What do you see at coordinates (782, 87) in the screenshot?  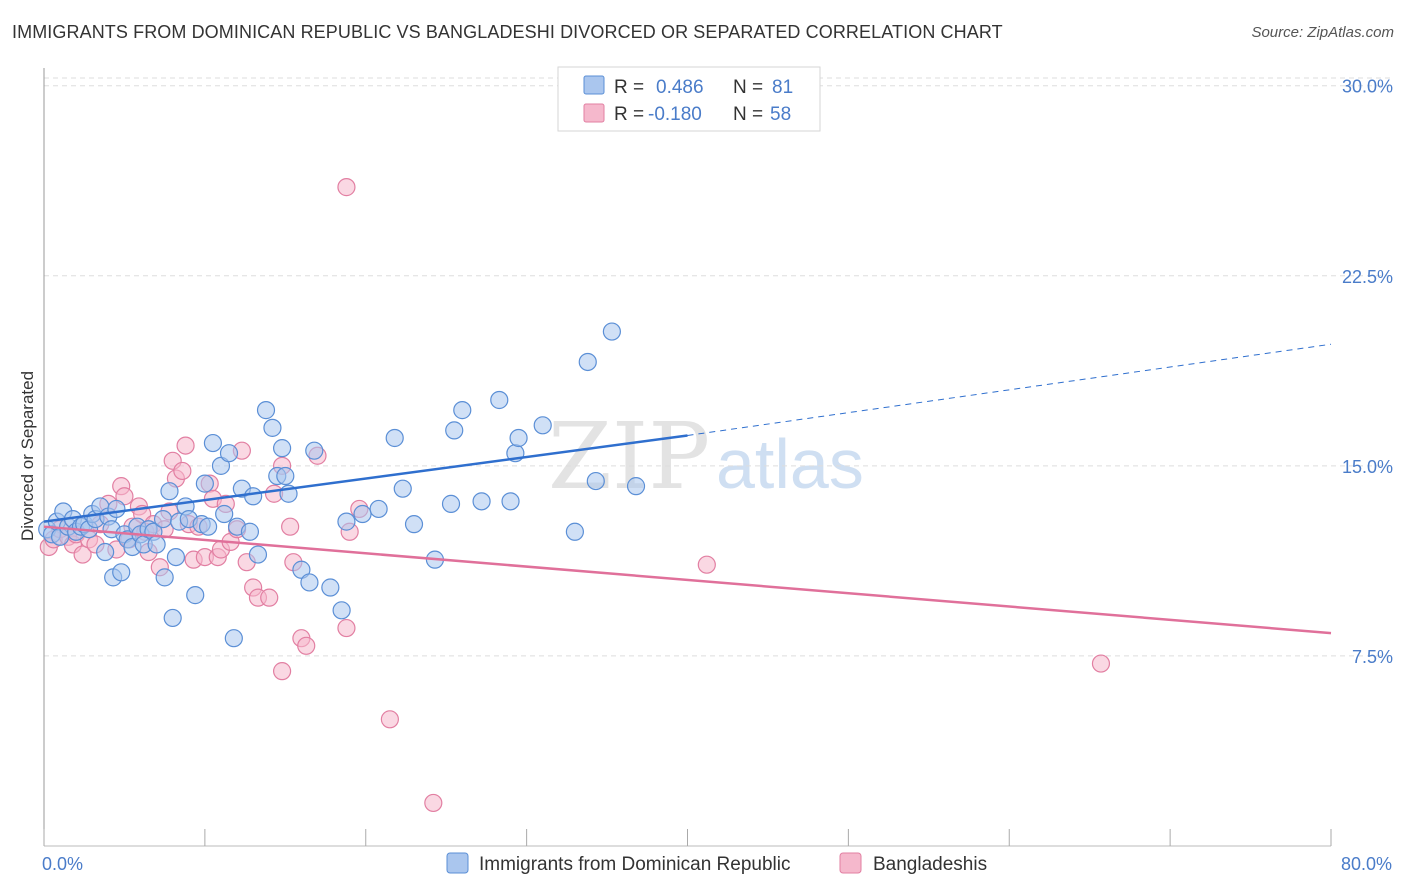 I see `legend-n-value-1: 81` at bounding box center [782, 87].